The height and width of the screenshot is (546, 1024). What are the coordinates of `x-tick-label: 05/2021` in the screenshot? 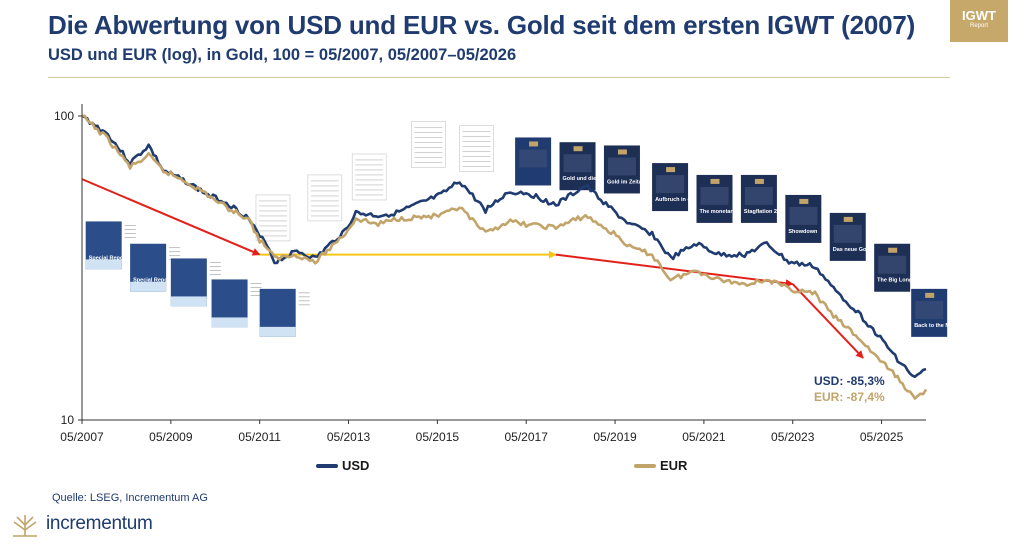 It's located at (704, 437).